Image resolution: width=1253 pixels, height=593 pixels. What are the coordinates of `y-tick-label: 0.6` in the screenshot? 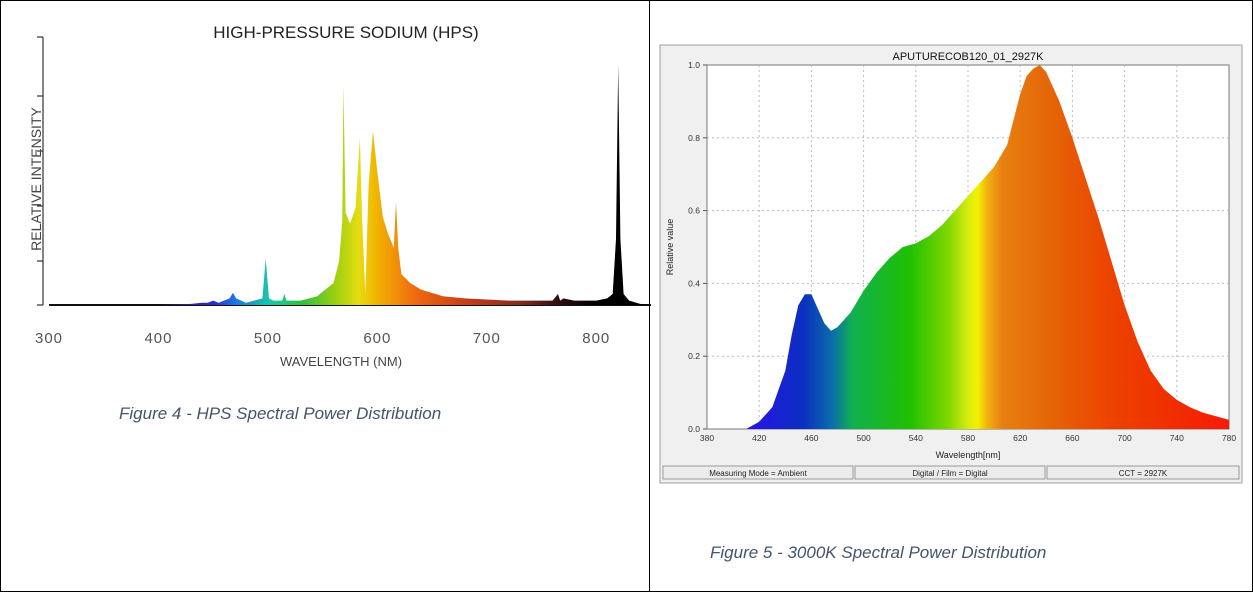 It's located at (694, 211).